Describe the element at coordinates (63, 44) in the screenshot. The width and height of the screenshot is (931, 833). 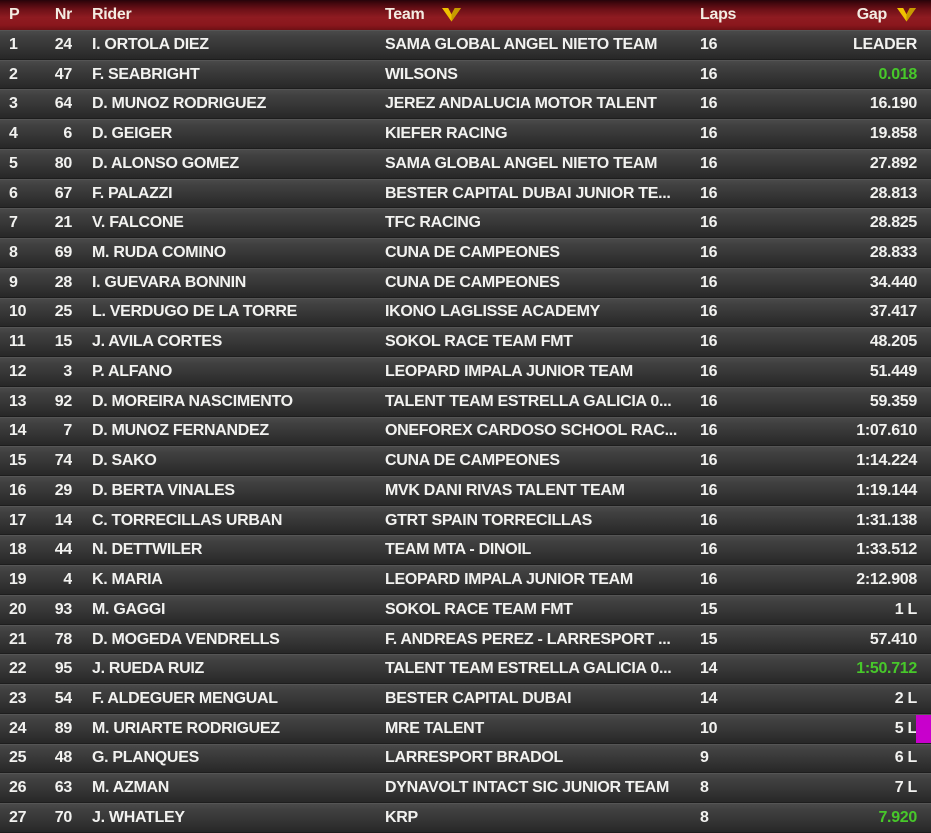
I see `rider-number-cell: 24` at that location.